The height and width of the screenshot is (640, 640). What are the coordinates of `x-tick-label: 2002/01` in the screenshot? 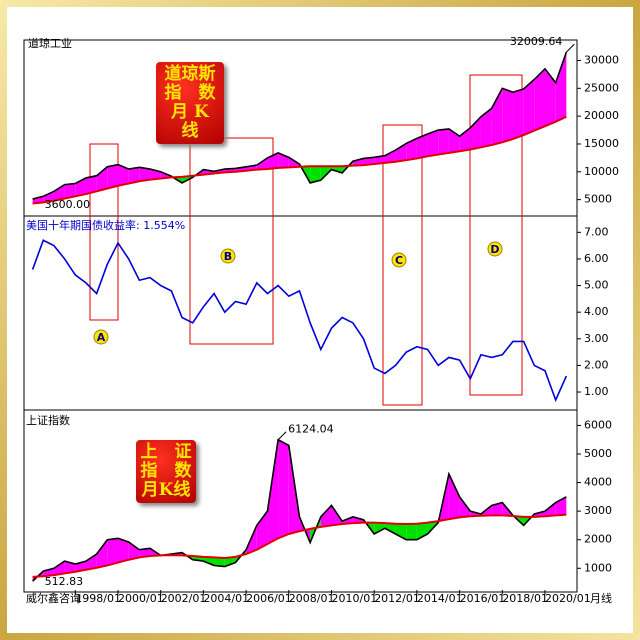 It's located at (184, 598).